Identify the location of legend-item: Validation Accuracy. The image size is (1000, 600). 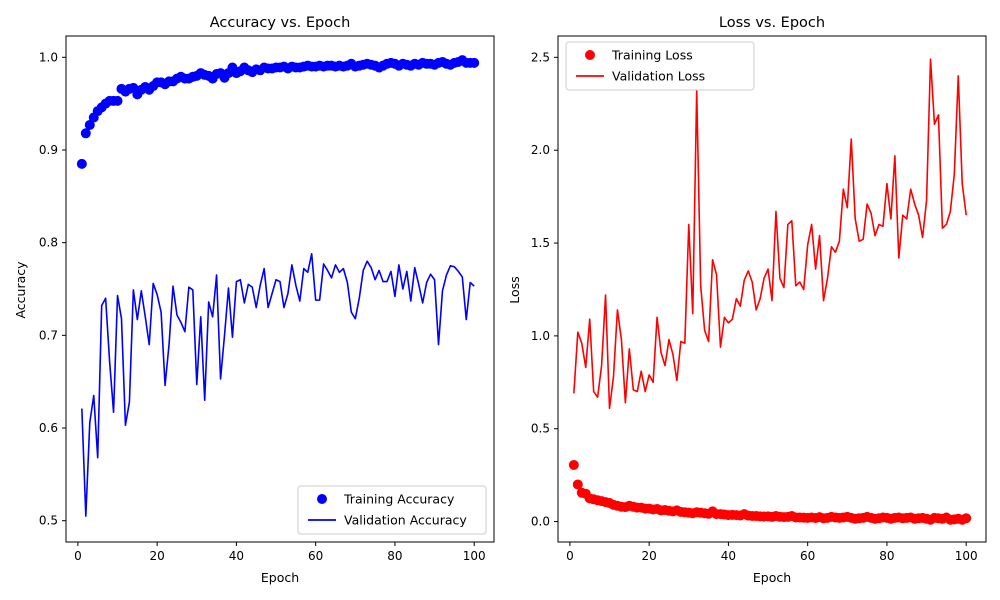
(387, 520).